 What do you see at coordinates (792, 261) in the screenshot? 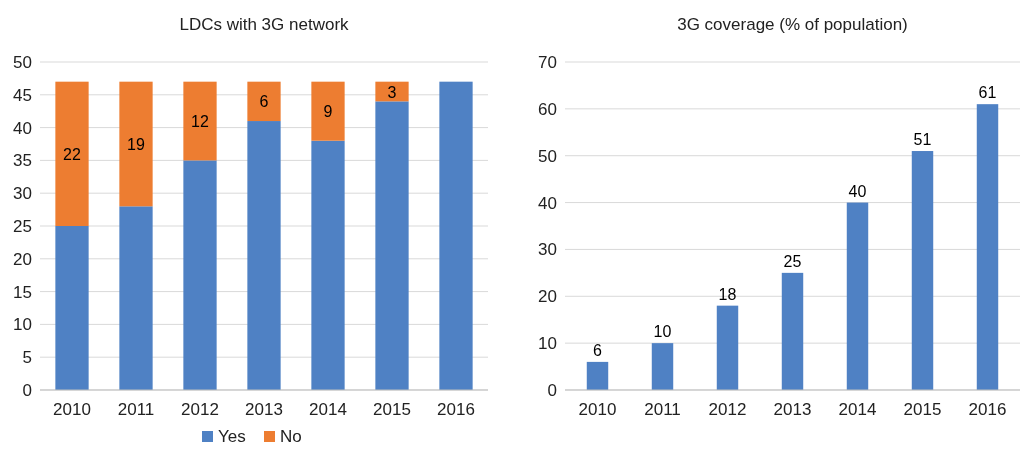
I see `data-label: 25` at bounding box center [792, 261].